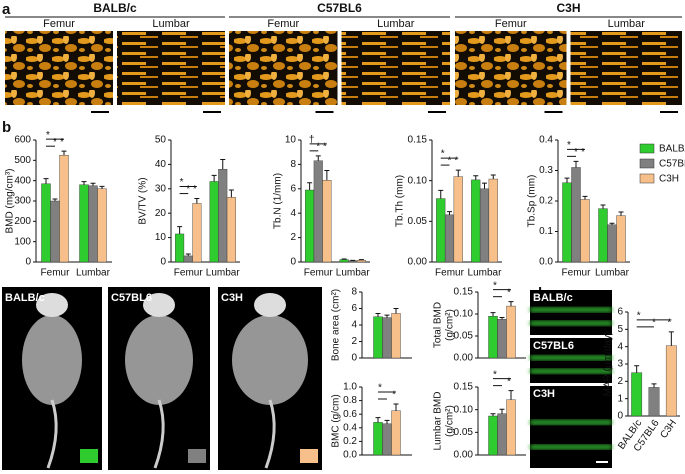 This screenshot has width=685, height=474. What do you see at coordinates (578, 207) in the screenshot?
I see `chart: 0.00.10.20.30.4Tb.Sp (mm)Femur Lumbar** *` at bounding box center [578, 207].